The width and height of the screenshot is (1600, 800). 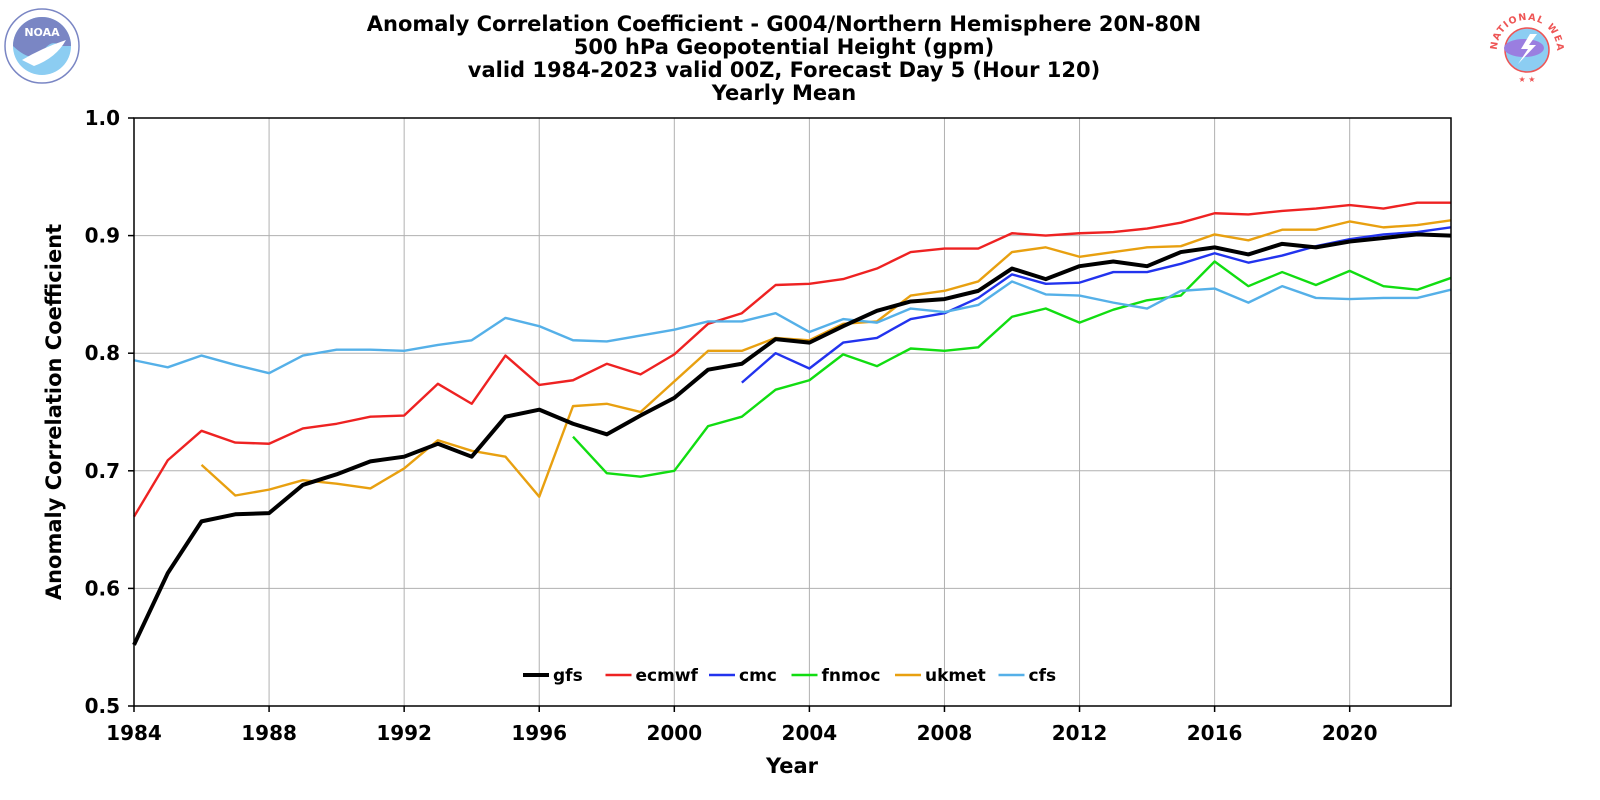 What do you see at coordinates (792, 327) in the screenshot?
I see `series-line-cfs` at bounding box center [792, 327].